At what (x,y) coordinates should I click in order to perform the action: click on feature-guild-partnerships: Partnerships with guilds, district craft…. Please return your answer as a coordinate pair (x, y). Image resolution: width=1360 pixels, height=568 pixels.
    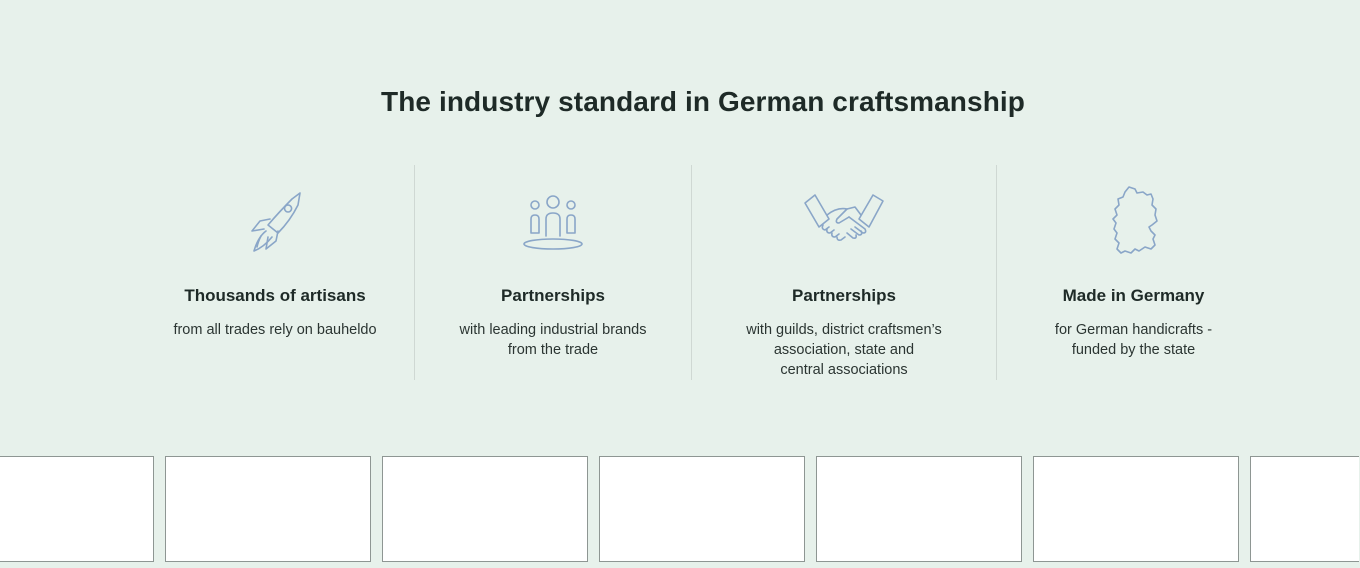
    Looking at the image, I should click on (844, 272).